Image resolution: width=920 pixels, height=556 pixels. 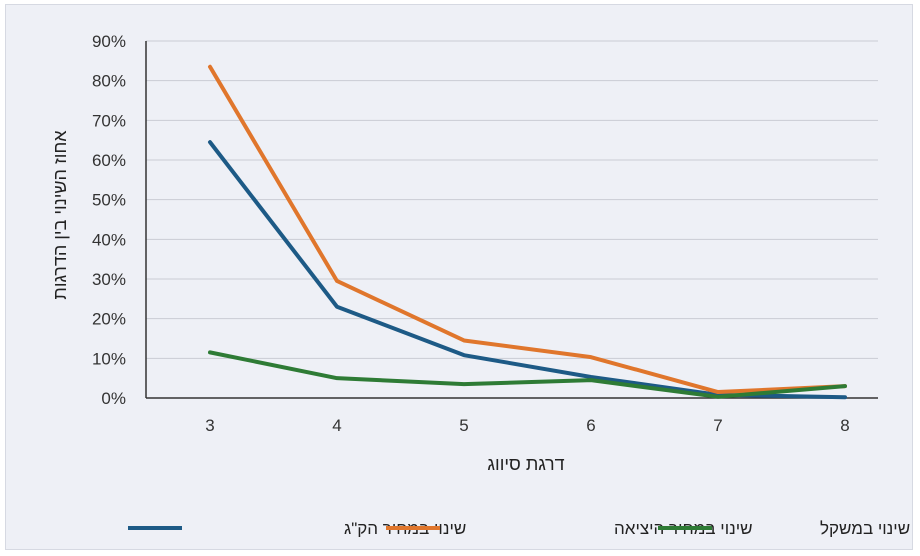 What do you see at coordinates (109, 358) in the screenshot?
I see `y-tick-label: 10%` at bounding box center [109, 358].